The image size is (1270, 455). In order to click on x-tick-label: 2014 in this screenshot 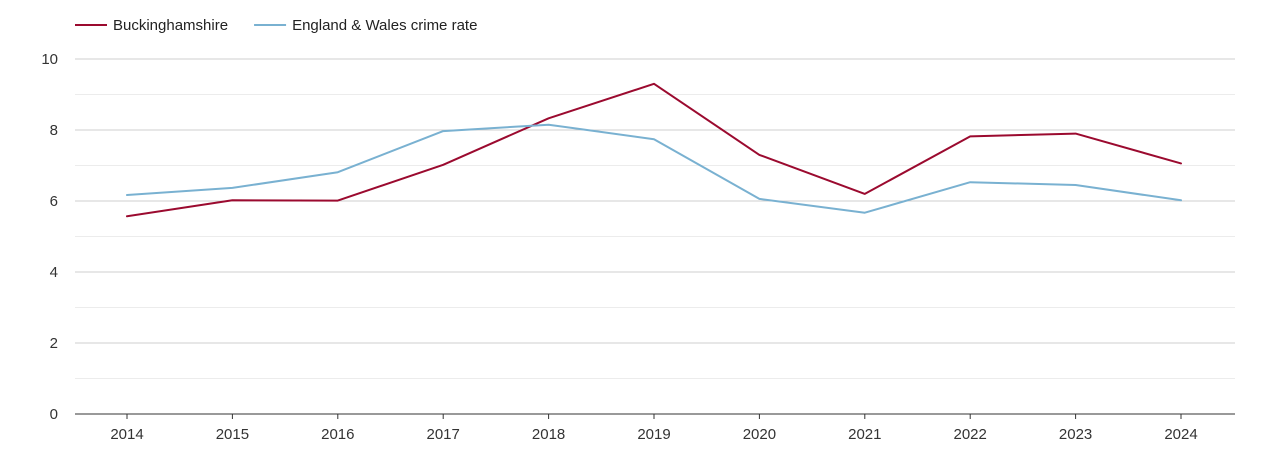, I will do `click(126, 434)`.